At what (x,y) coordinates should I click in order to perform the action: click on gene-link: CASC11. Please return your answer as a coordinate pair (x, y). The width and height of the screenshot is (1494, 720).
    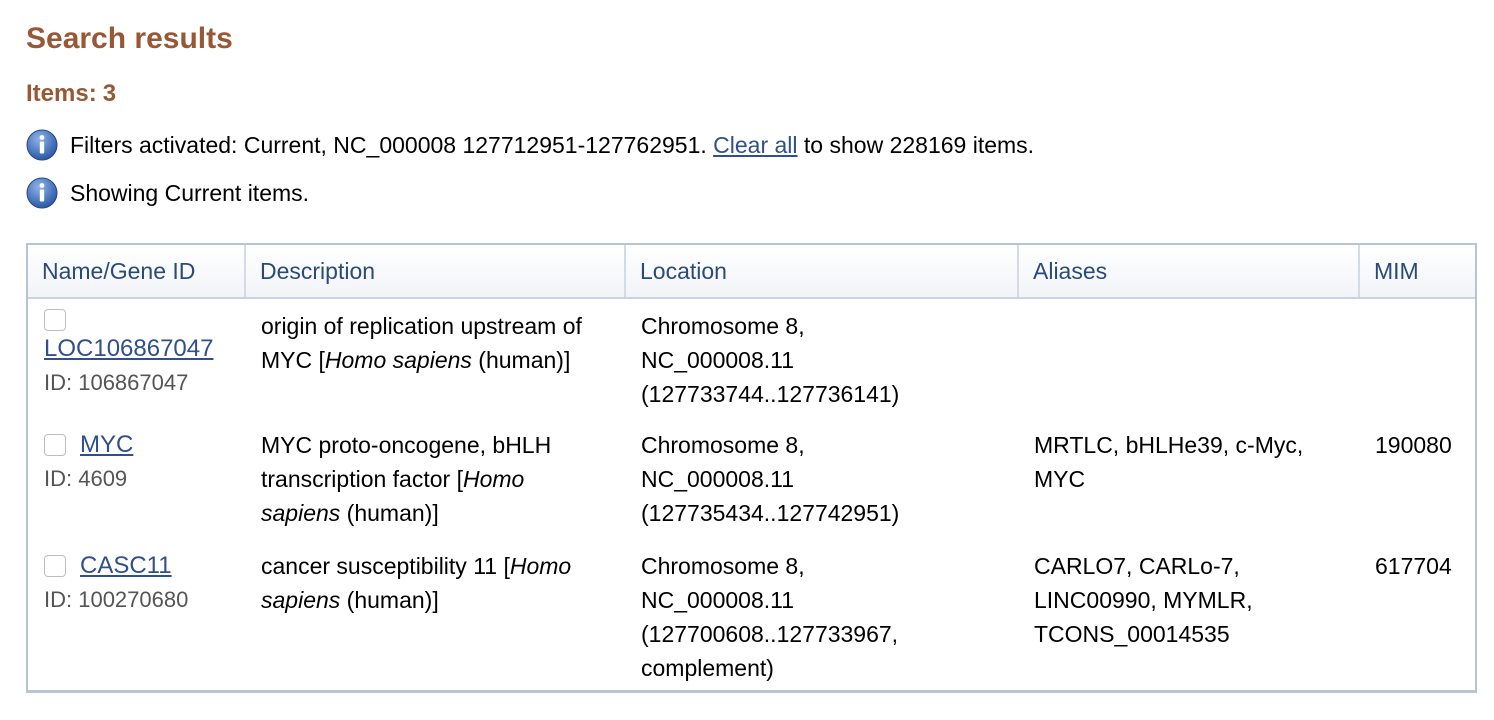
    Looking at the image, I should click on (126, 565).